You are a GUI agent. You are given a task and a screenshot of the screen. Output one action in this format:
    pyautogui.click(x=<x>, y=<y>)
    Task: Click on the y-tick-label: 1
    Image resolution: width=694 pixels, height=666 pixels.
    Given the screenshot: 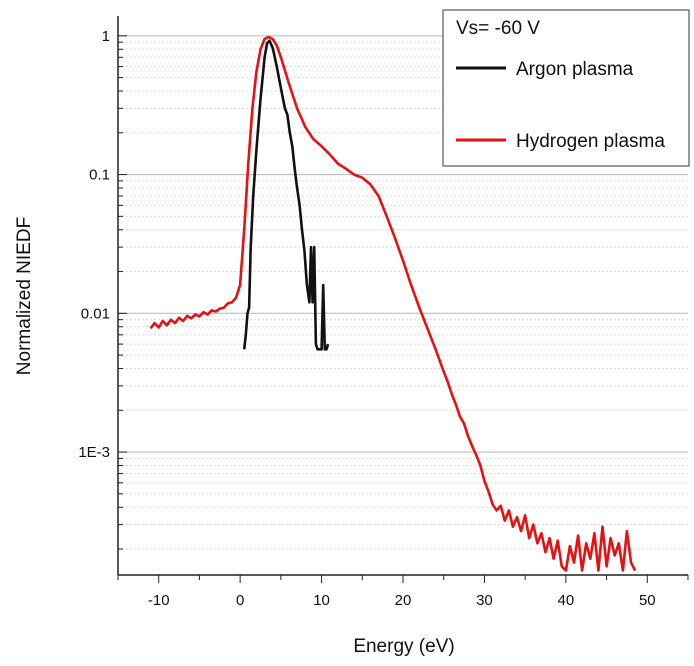 What is the action you would take?
    pyautogui.click(x=106, y=36)
    